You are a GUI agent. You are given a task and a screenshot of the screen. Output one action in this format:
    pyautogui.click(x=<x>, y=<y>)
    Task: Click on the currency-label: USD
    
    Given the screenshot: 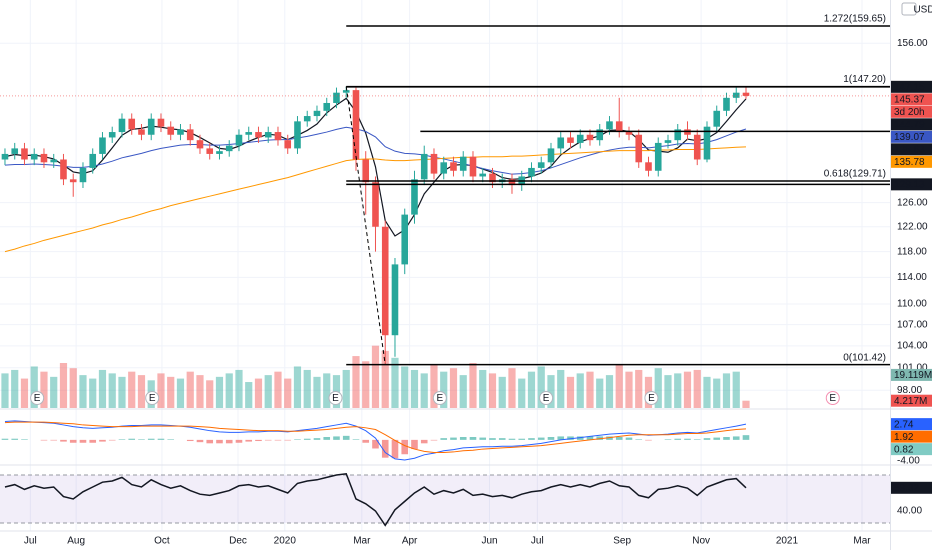 What is the action you would take?
    pyautogui.click(x=922, y=10)
    